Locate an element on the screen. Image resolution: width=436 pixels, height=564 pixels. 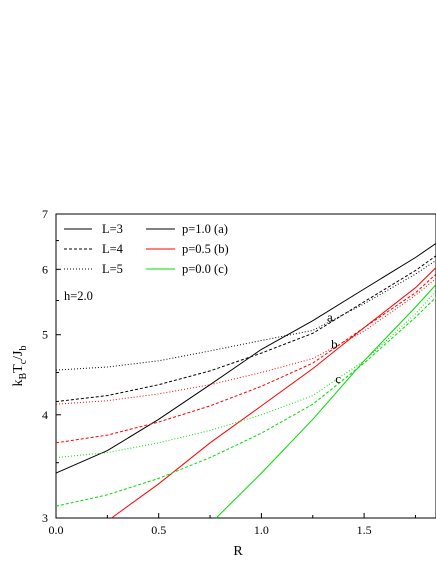
x-axis-label: R is located at coordinates (238, 551).